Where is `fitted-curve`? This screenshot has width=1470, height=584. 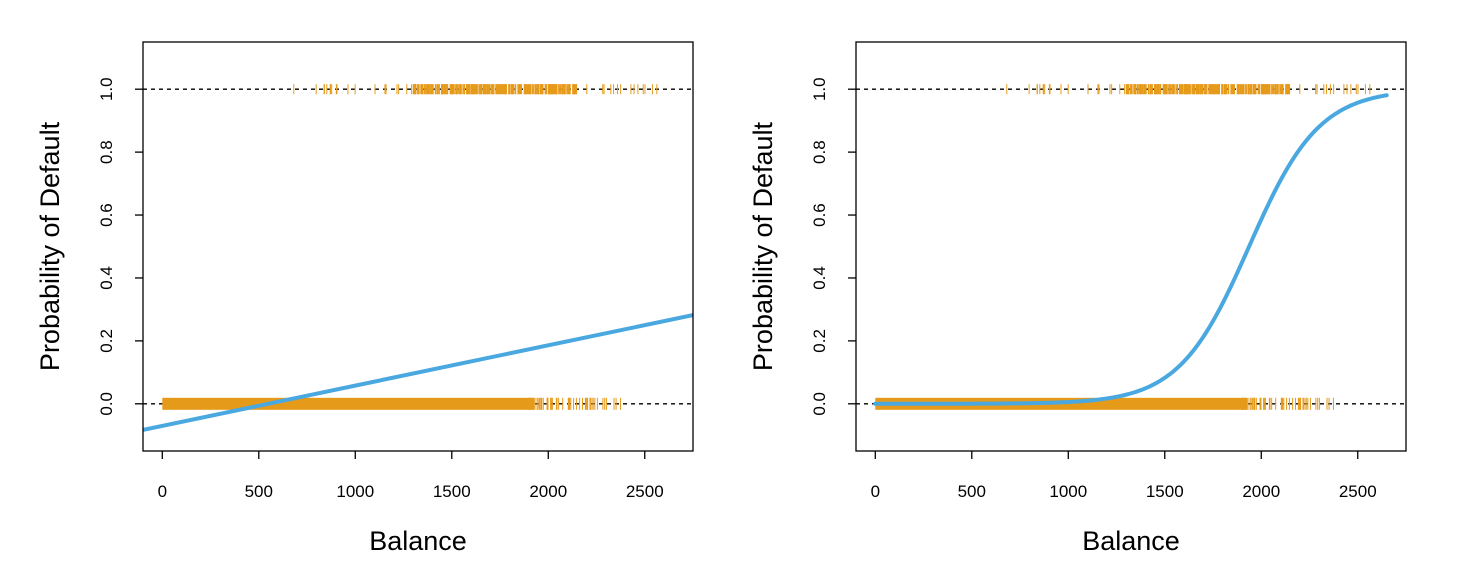
fitted-curve is located at coordinates (418, 372).